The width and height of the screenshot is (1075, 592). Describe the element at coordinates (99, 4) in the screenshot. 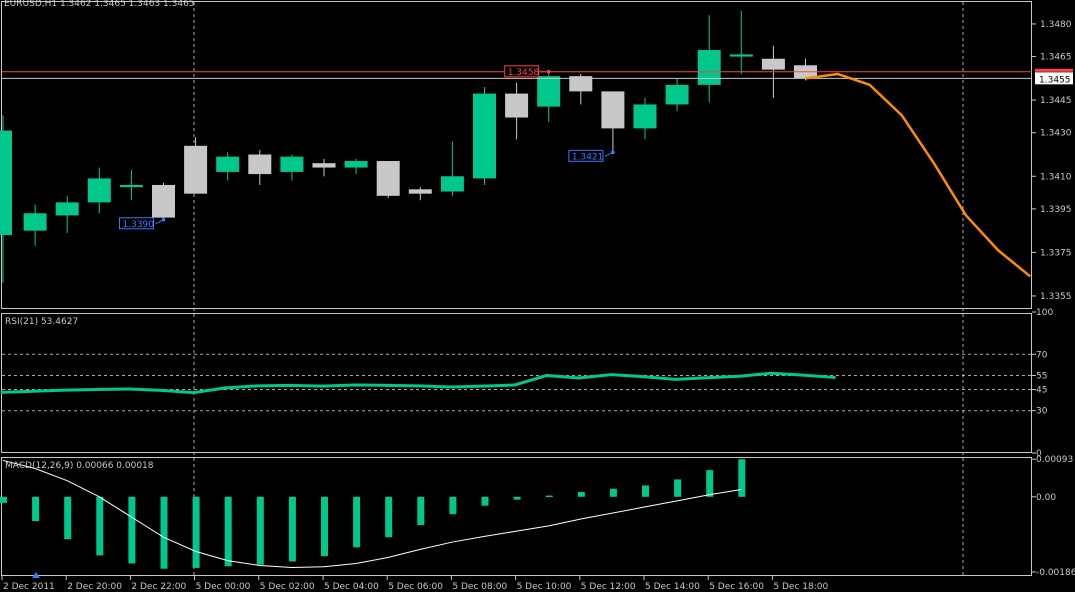

I see `symbol-info: EURUSD,H1 1.3462 1.3465 1.3463 1.3465` at that location.